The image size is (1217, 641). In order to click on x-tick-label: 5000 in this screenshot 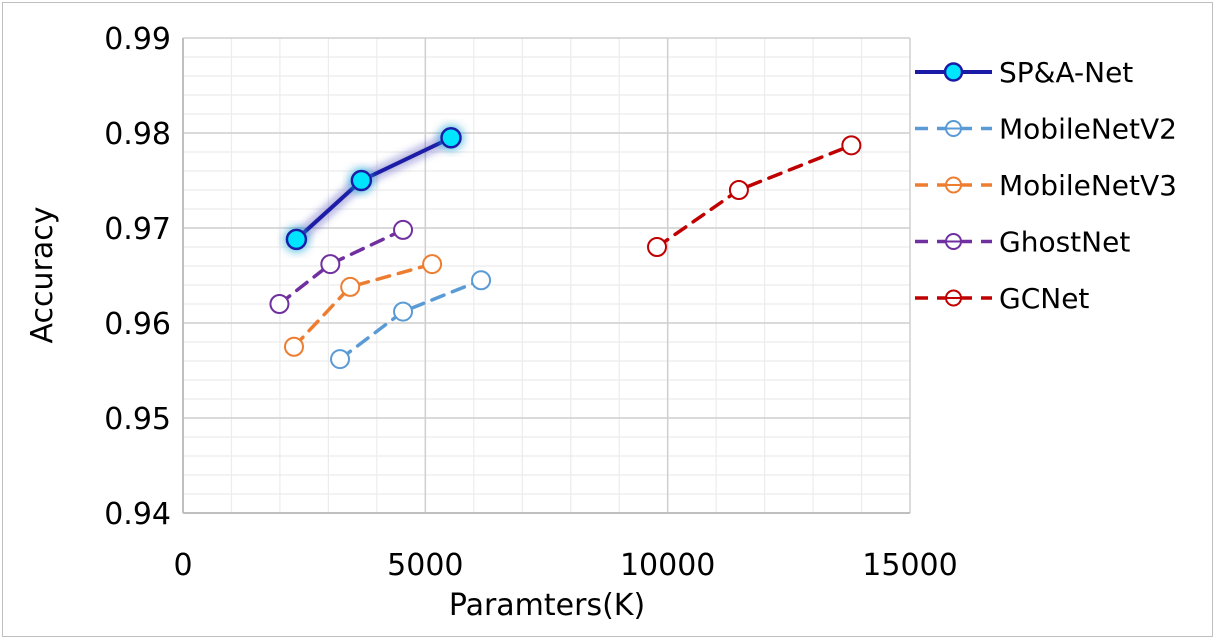, I will do `click(425, 565)`.